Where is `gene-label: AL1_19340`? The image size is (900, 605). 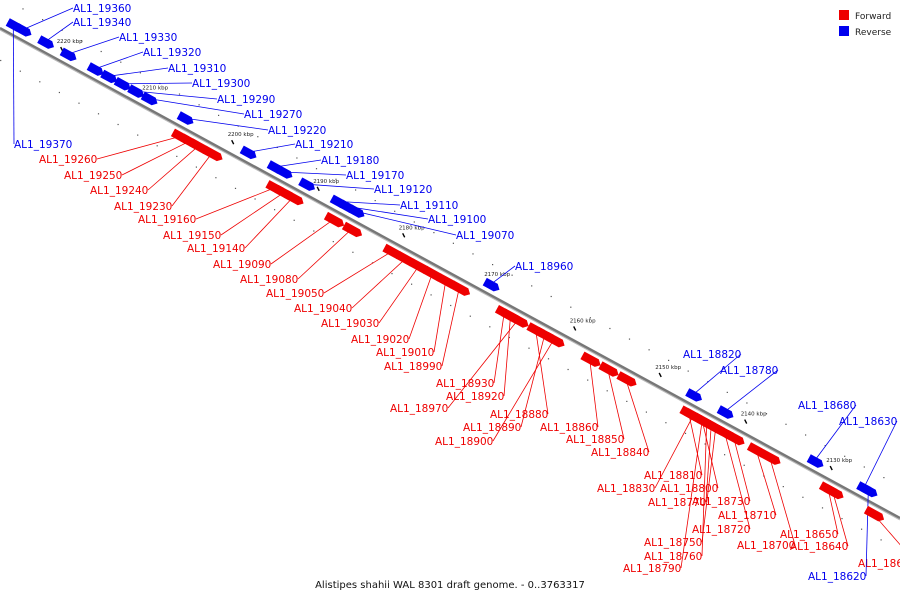 gene-label: AL1_19340 is located at coordinates (102, 23).